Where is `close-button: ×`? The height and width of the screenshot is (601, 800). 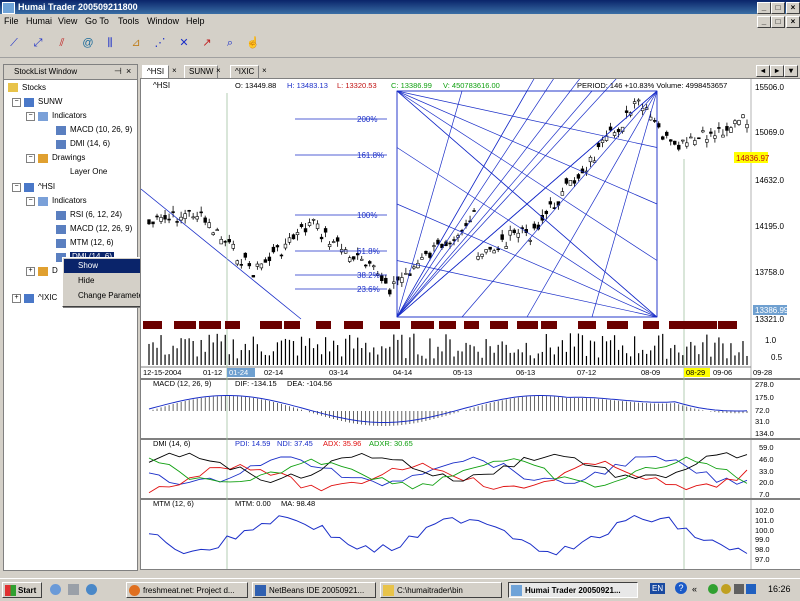 close-button: × is located at coordinates (793, 8).